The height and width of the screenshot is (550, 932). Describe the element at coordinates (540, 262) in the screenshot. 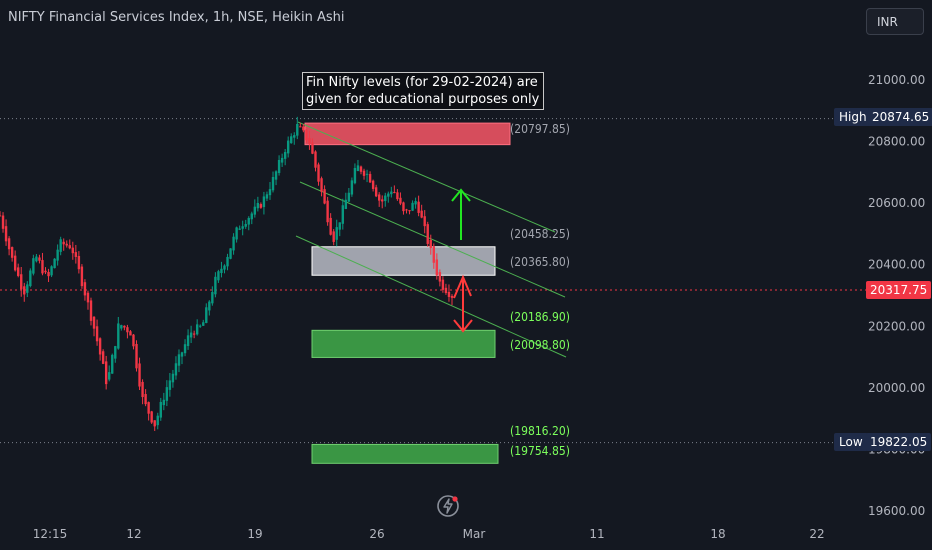

I see `level-label: (20365.80)` at that location.